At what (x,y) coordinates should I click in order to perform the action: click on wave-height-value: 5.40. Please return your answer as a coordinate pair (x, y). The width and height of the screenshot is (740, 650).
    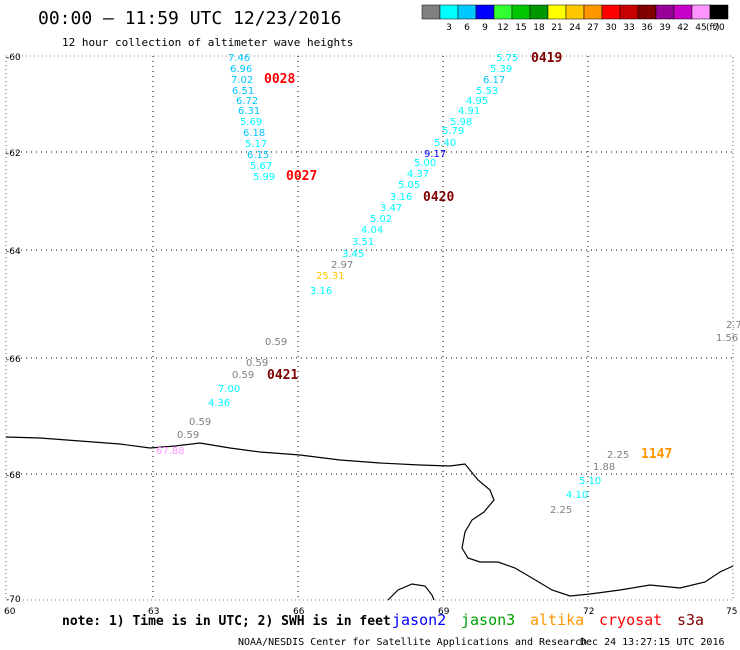
    Looking at the image, I should click on (445, 143).